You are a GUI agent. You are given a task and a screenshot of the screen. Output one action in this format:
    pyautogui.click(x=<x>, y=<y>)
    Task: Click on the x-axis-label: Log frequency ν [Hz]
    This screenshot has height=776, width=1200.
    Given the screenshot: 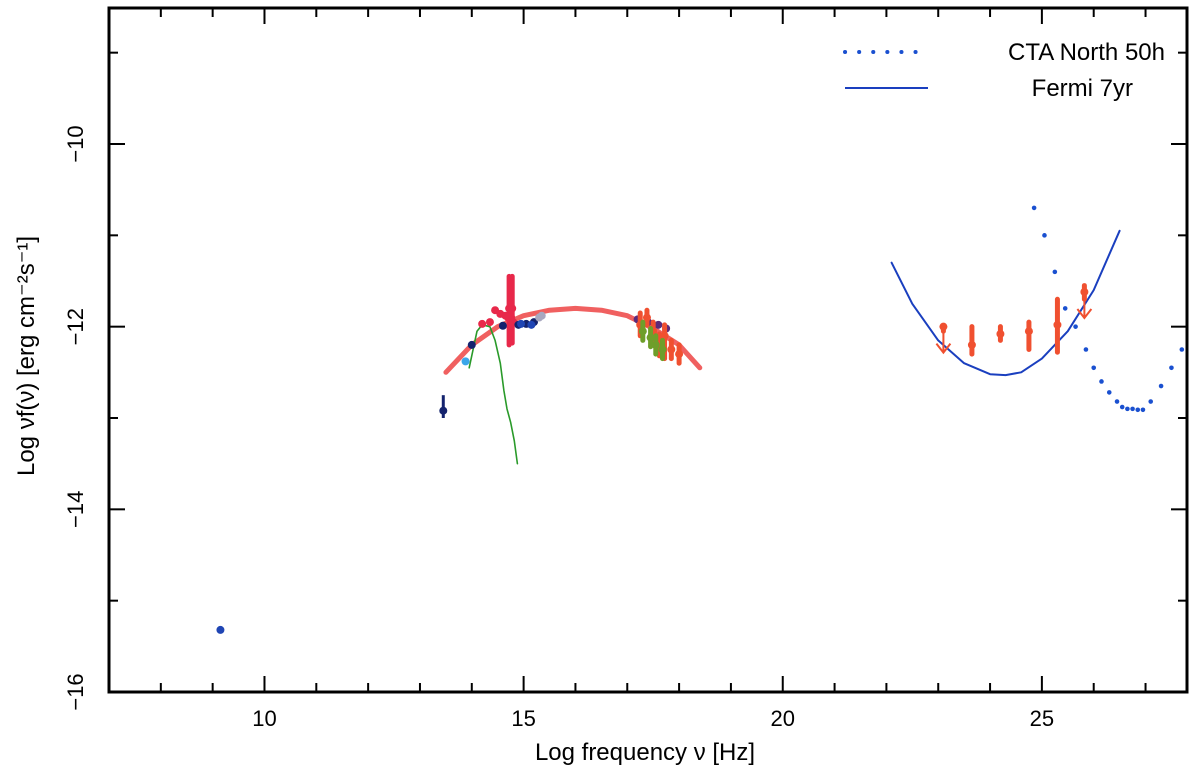 What is the action you would take?
    pyautogui.click(x=645, y=752)
    